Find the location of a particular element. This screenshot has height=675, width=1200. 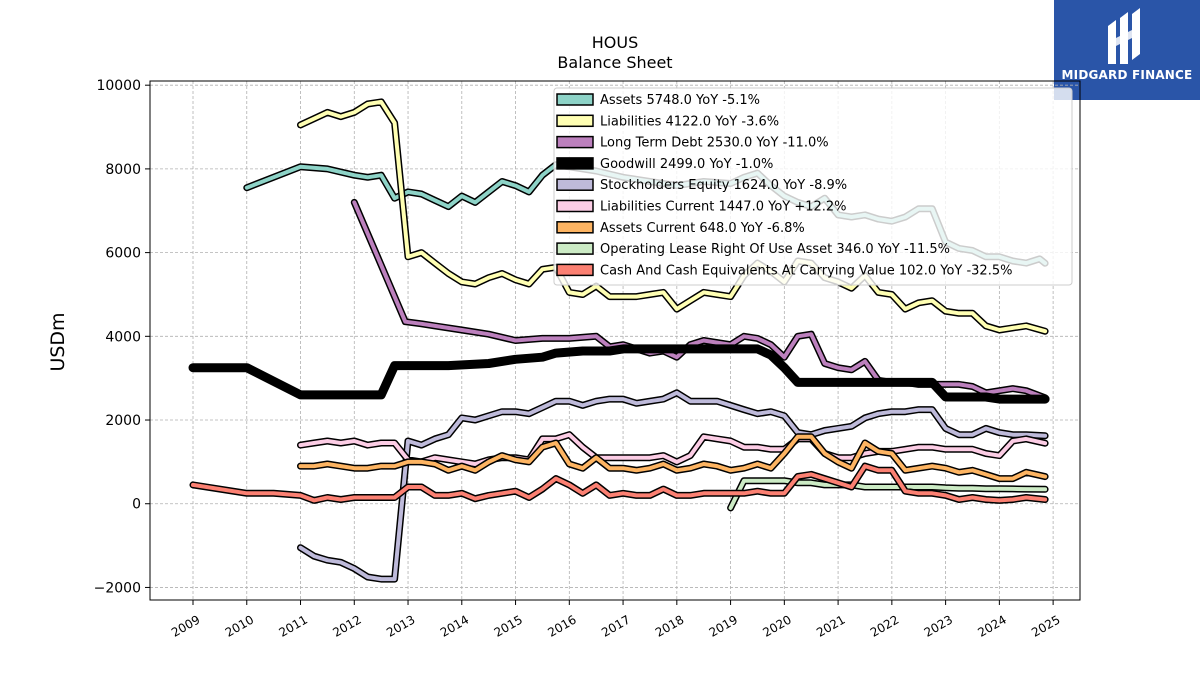

y-tick-label: −2000 is located at coordinates (117, 588).